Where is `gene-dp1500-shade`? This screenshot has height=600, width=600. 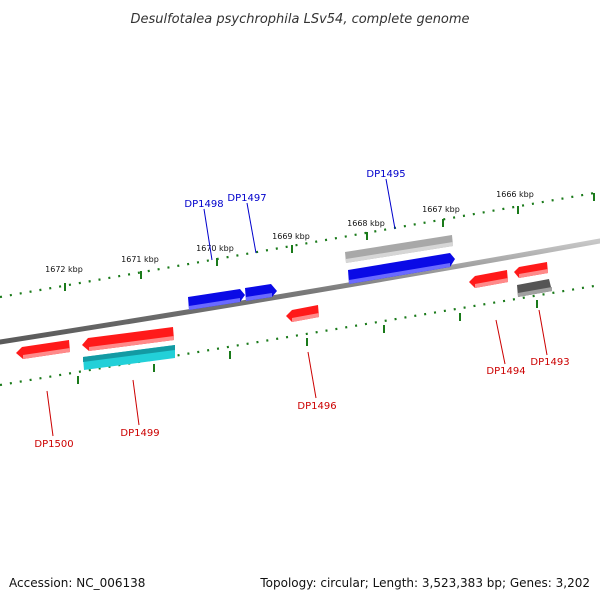 gene-dp1500-shade is located at coordinates (46, 353).